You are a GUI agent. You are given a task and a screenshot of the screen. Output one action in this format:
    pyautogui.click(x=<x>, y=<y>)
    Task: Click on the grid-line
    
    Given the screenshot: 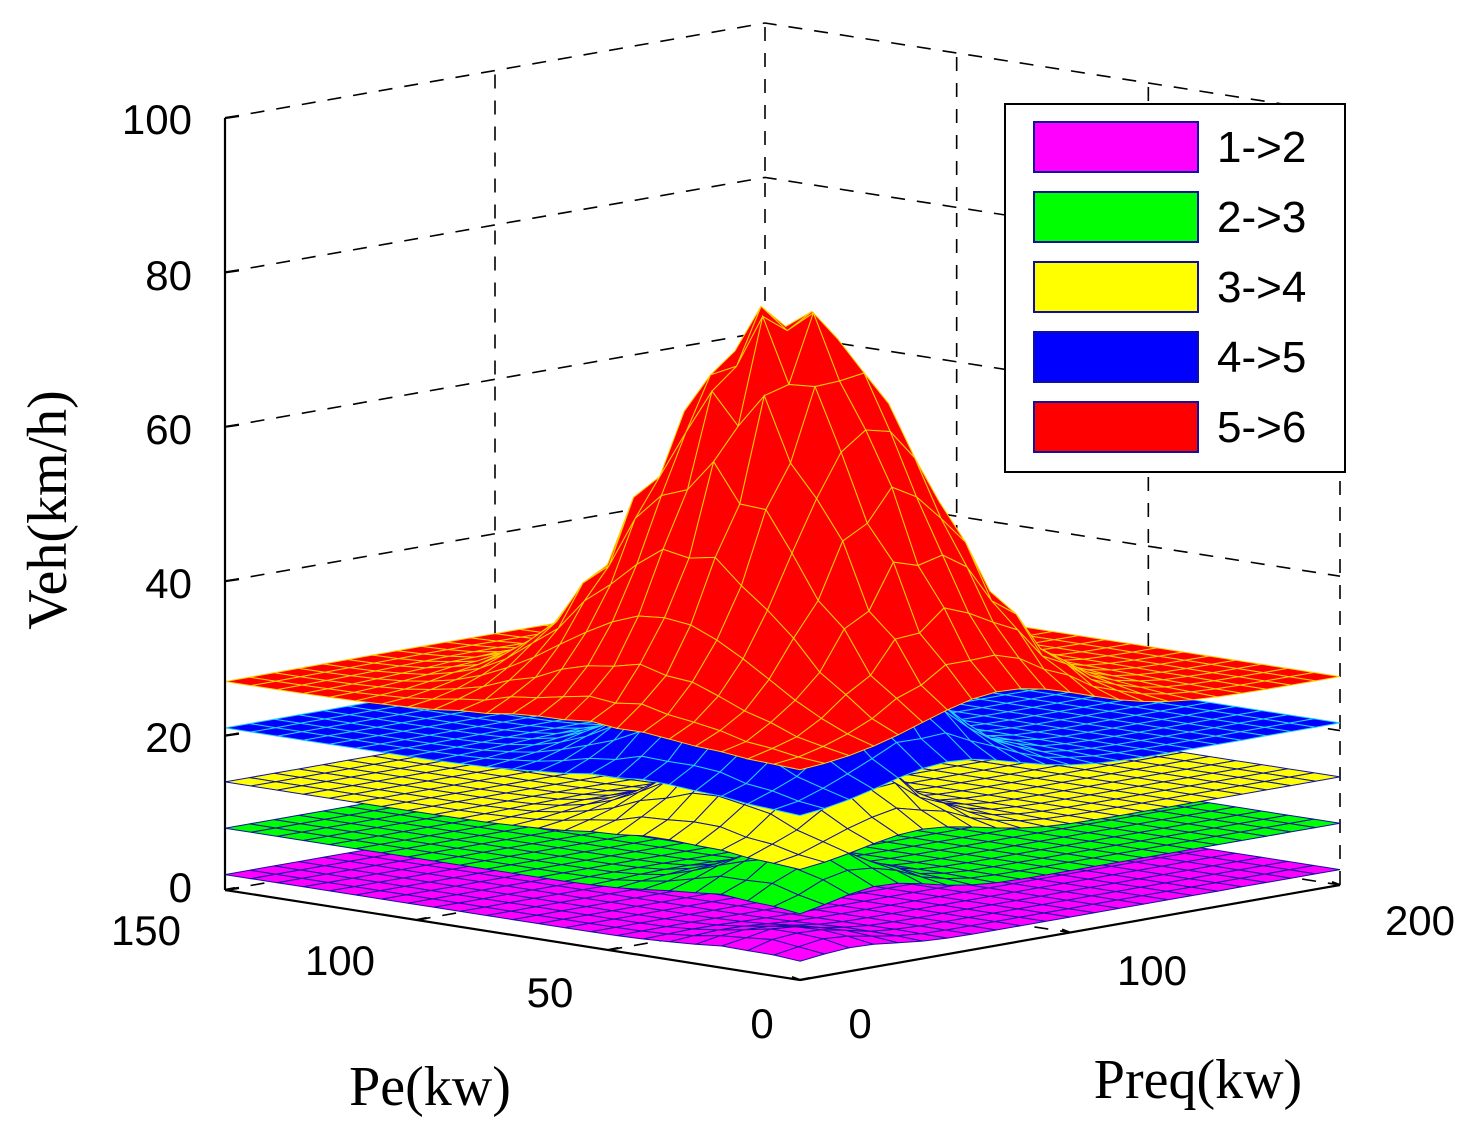 What is the action you would take?
    pyautogui.click(x=782, y=70)
    